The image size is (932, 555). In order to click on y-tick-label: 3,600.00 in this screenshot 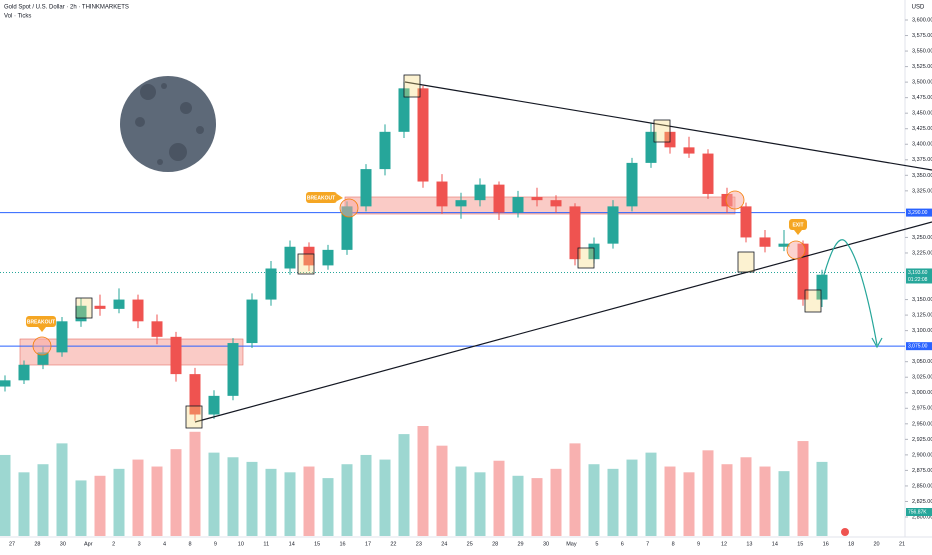, I will do `click(922, 20)`.